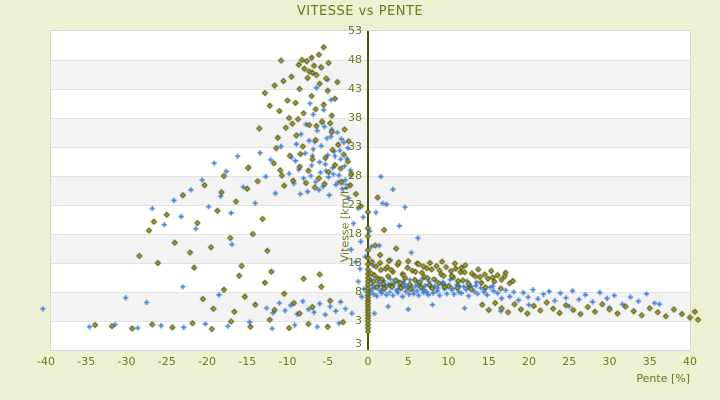 This screenshot has height=400, width=720. I want to click on zero-axis-line, so click(368, 190).